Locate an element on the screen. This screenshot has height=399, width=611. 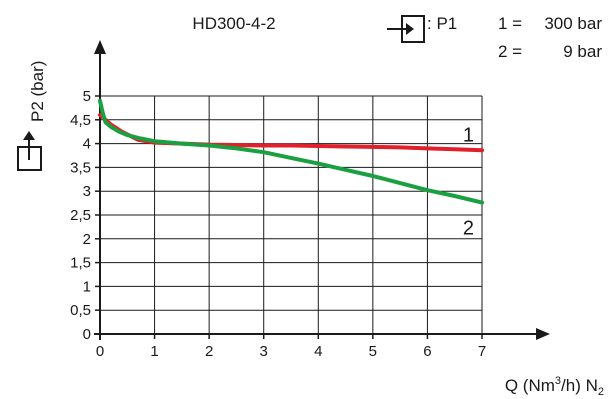
legend-value-2: 9 bar is located at coordinates (582, 51).